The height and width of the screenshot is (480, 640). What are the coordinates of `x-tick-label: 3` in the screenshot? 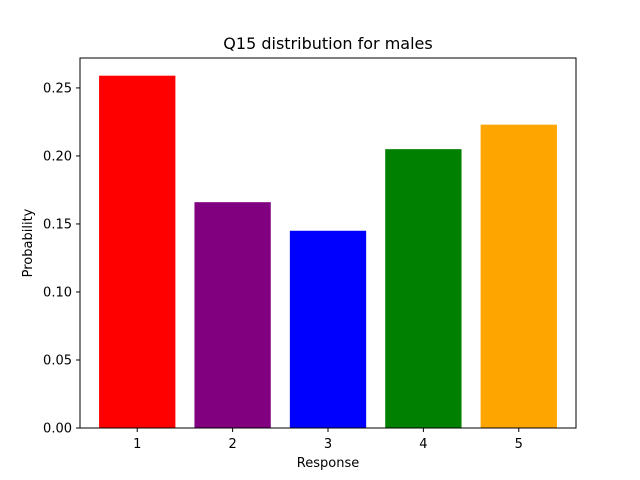 It's located at (328, 444).